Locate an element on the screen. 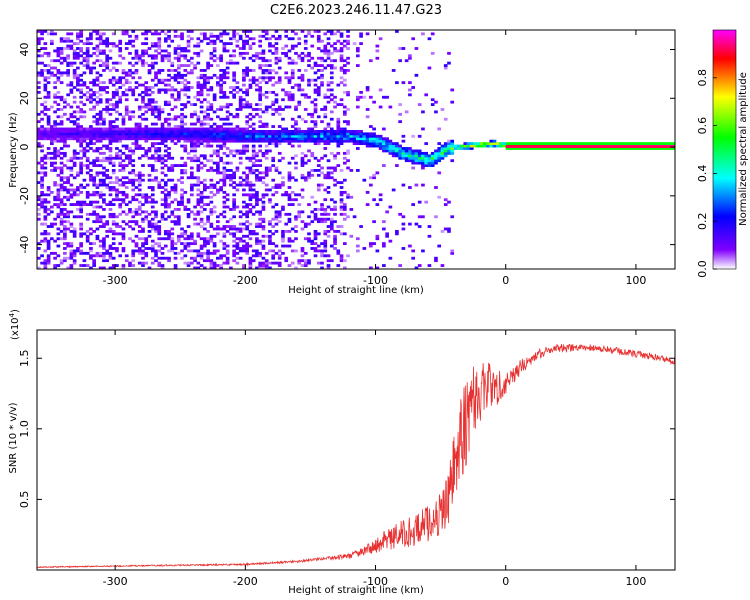  colorbar-tick-label: 0.0 is located at coordinates (702, 269).